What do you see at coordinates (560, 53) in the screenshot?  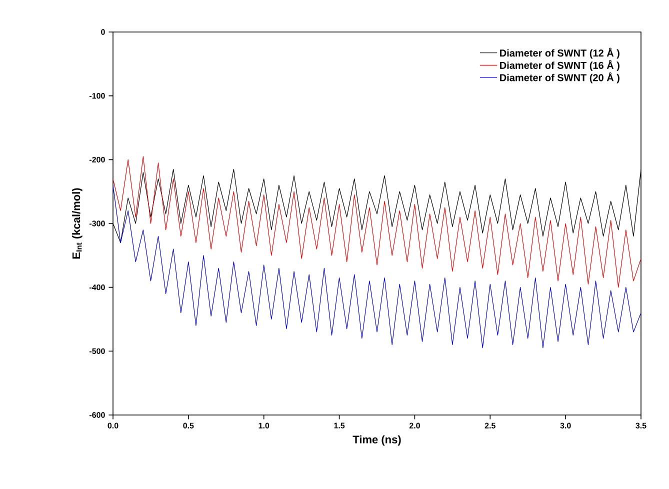 I see `legend-label: Diameter of SWNT (12 Å )` at bounding box center [560, 53].